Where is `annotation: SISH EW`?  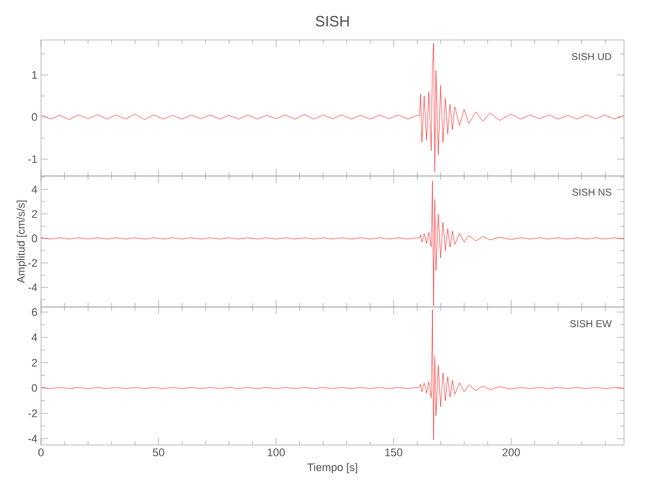
annotation: SISH EW is located at coordinates (591, 324).